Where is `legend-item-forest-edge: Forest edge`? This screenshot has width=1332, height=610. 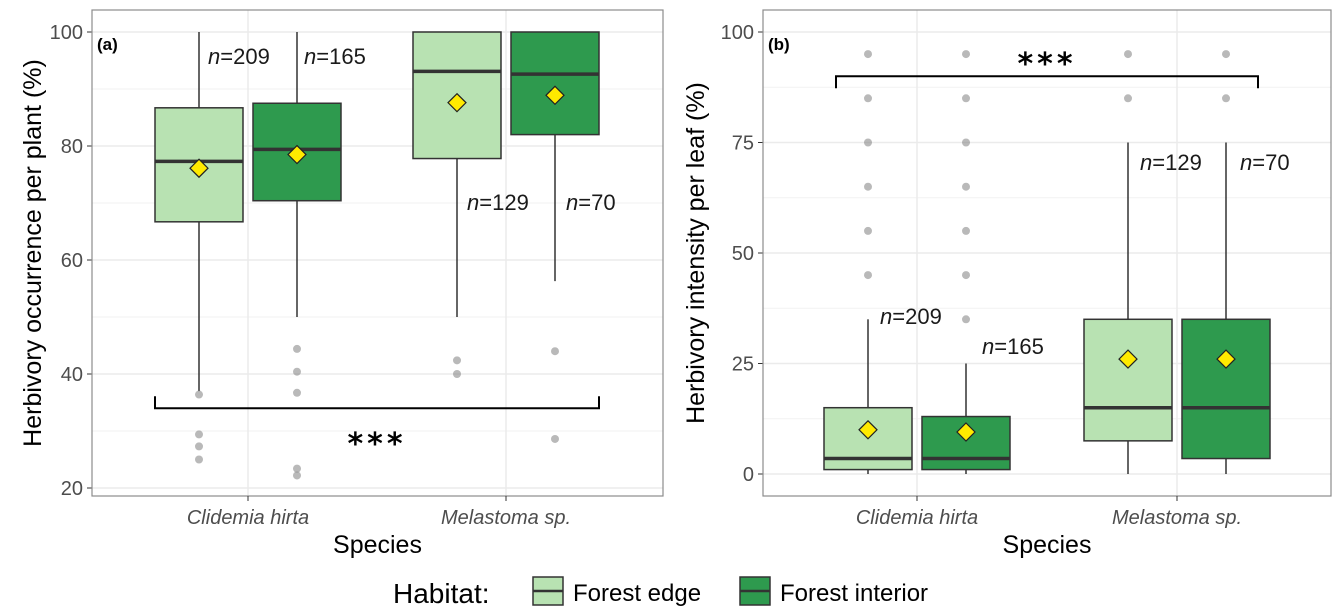
legend-item-forest-edge: Forest edge is located at coordinates (616, 591).